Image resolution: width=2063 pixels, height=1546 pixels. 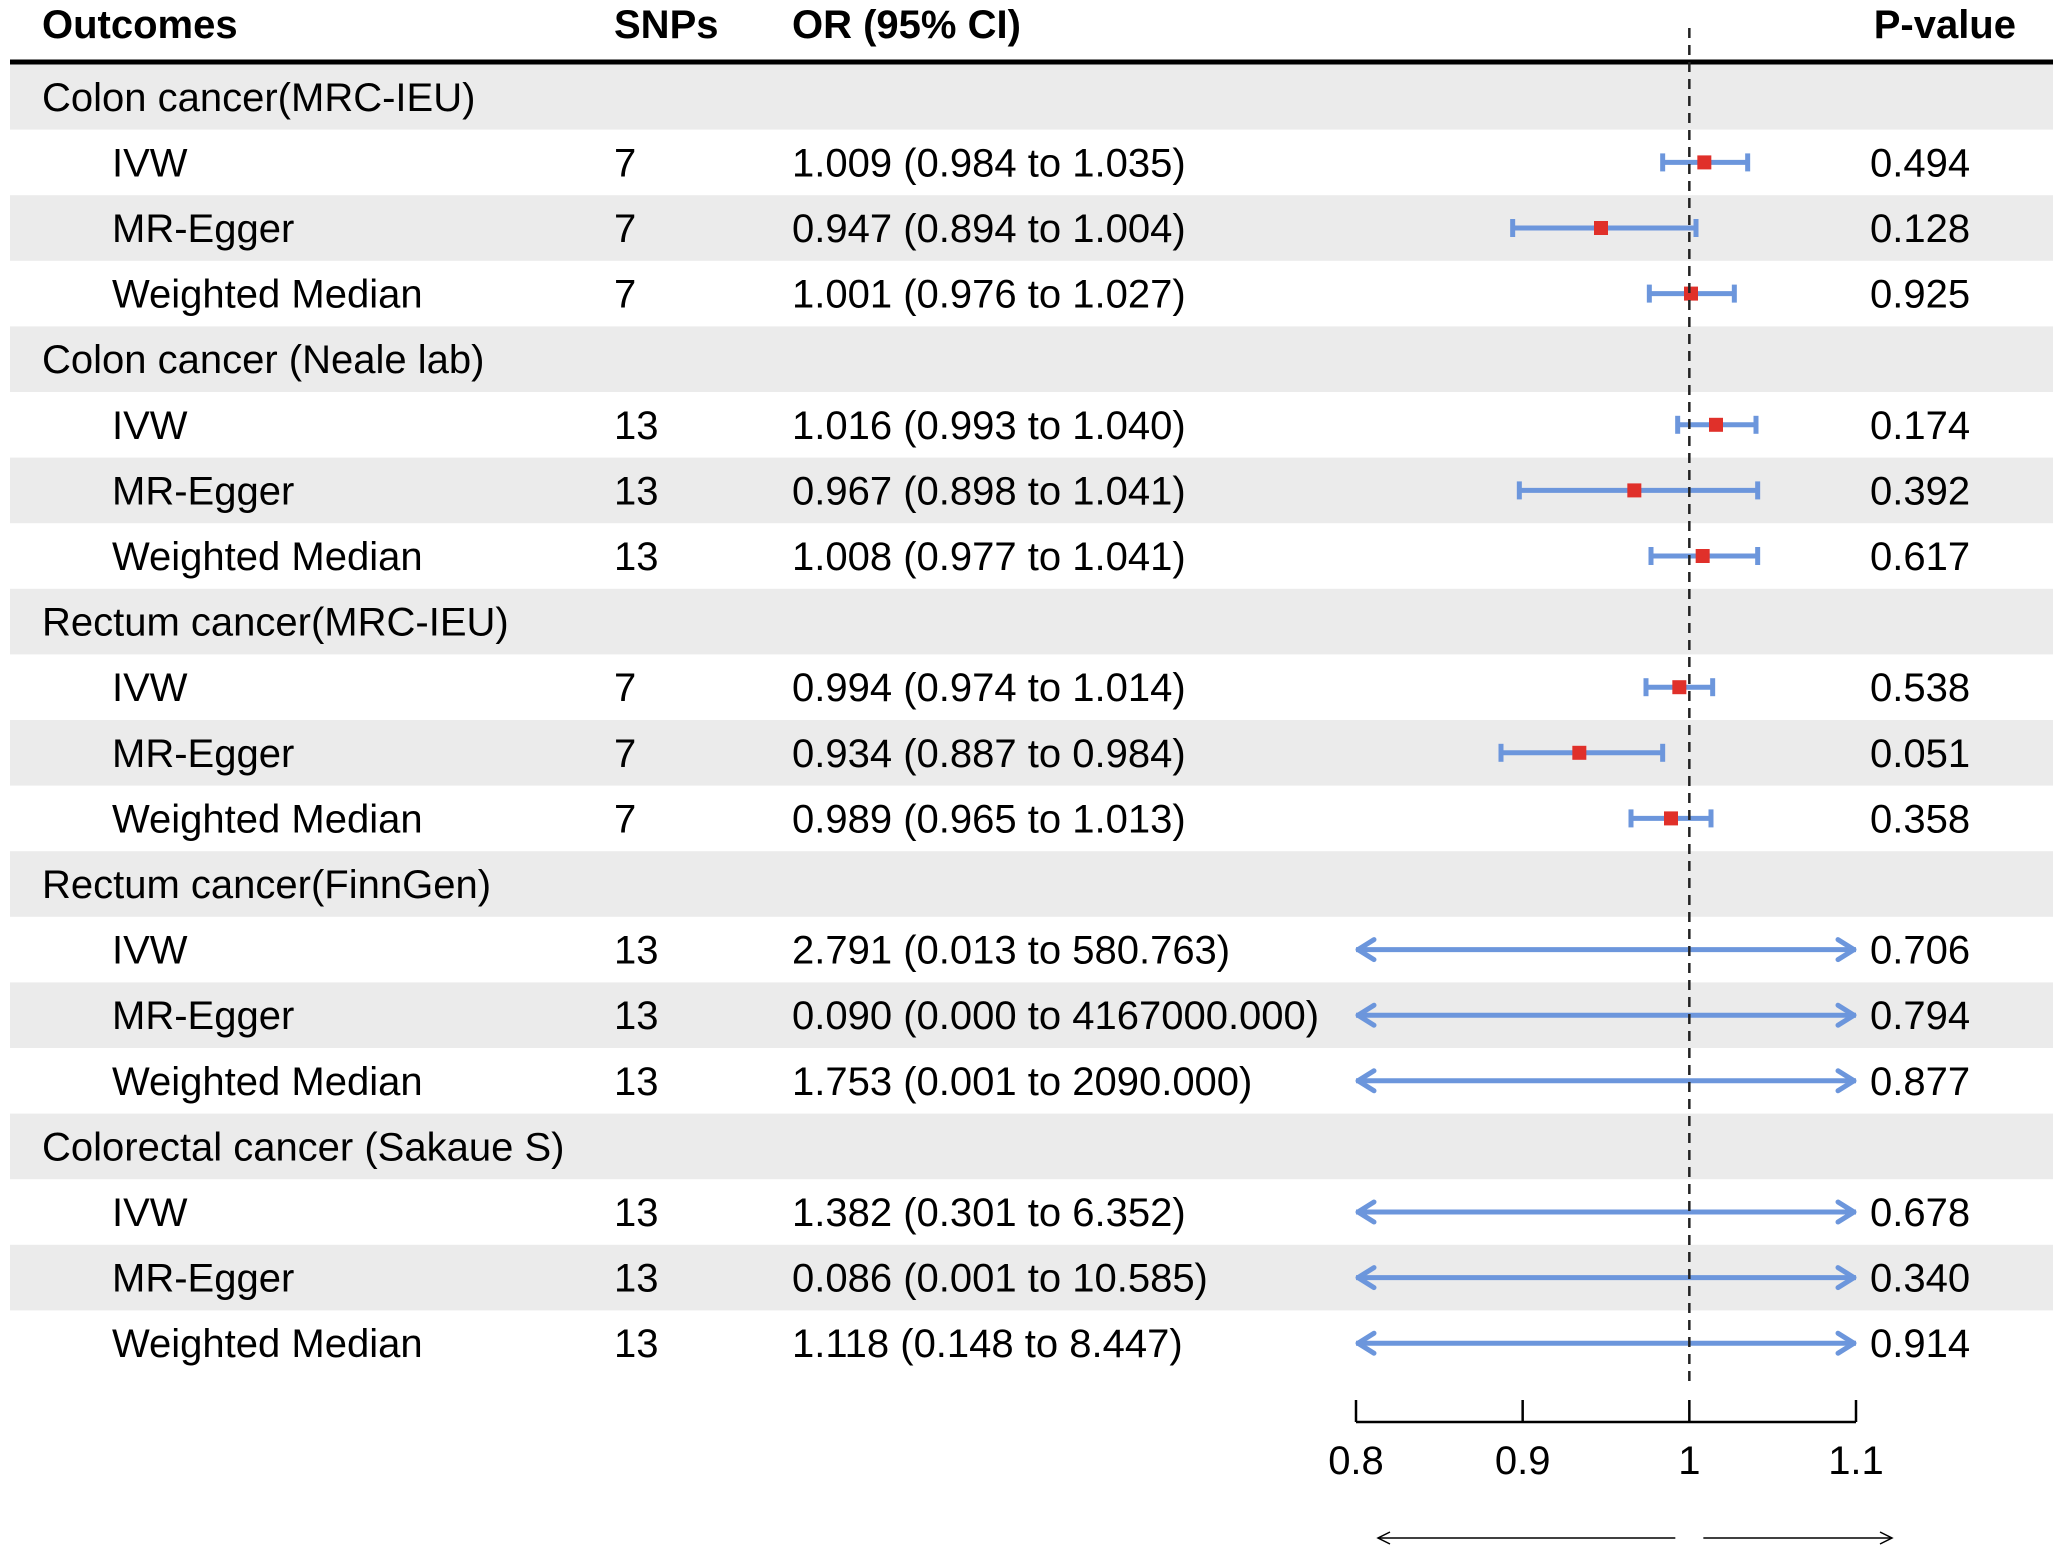 What do you see at coordinates (1383, 1538) in the screenshot?
I see `protective-arrow-head` at bounding box center [1383, 1538].